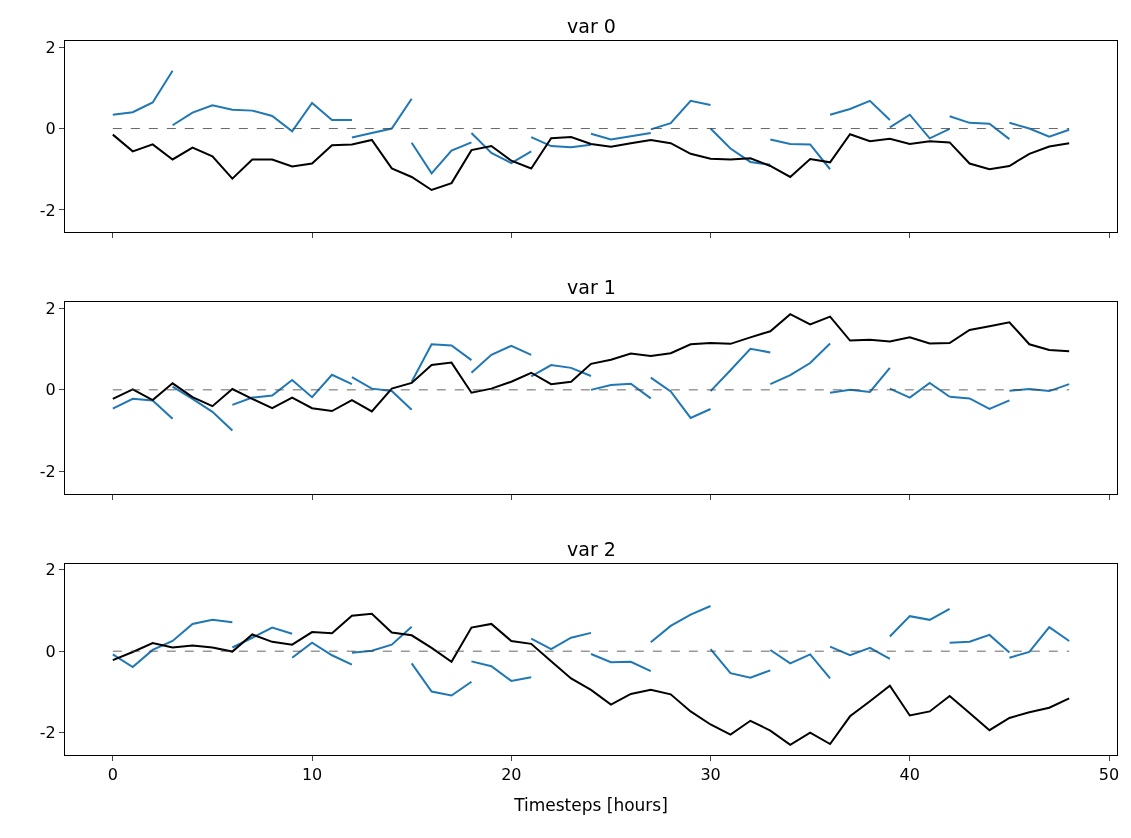 The width and height of the screenshot is (1131, 838). Describe the element at coordinates (710, 775) in the screenshot. I see `x-tick-label: 30` at that location.